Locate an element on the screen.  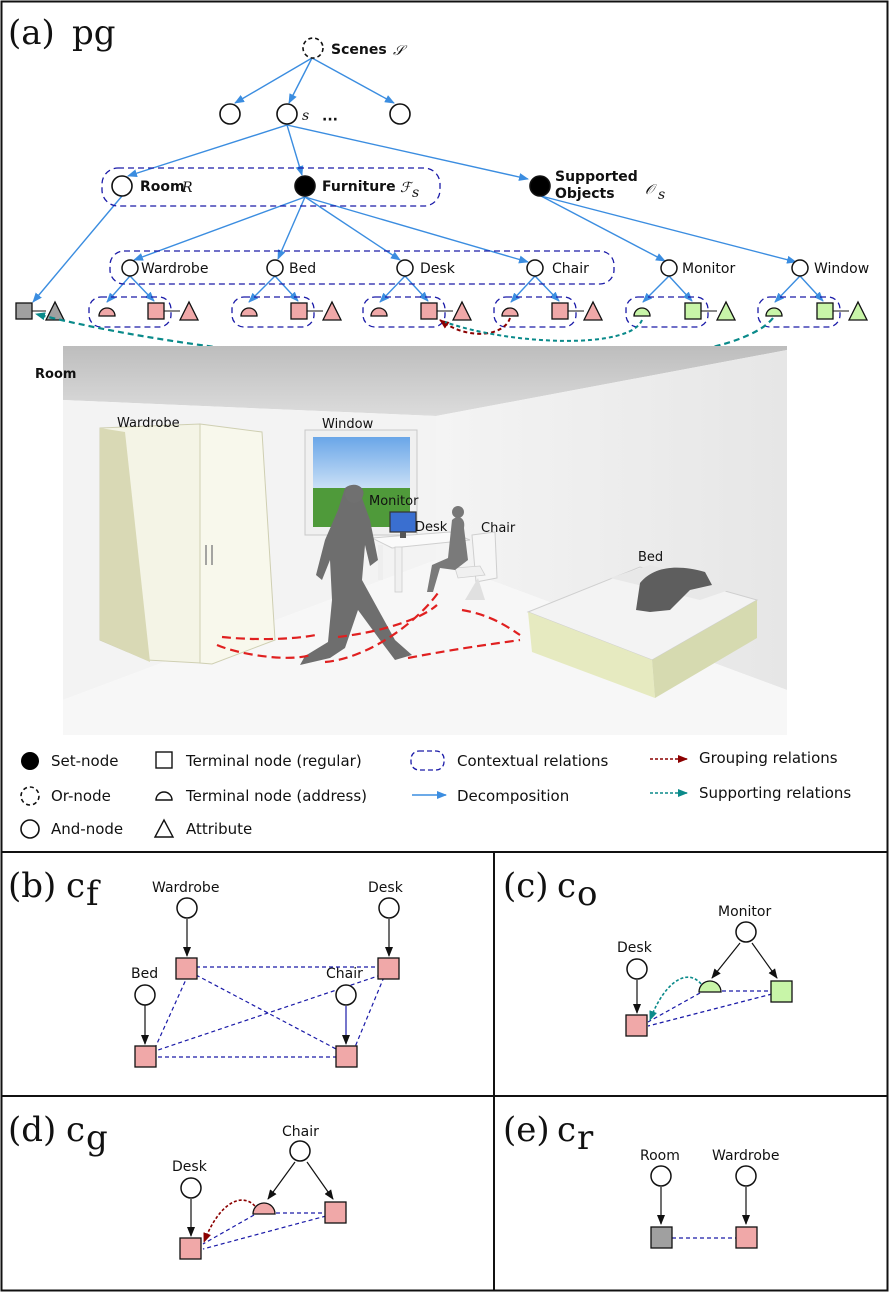
window-and-node is located at coordinates (800, 268).